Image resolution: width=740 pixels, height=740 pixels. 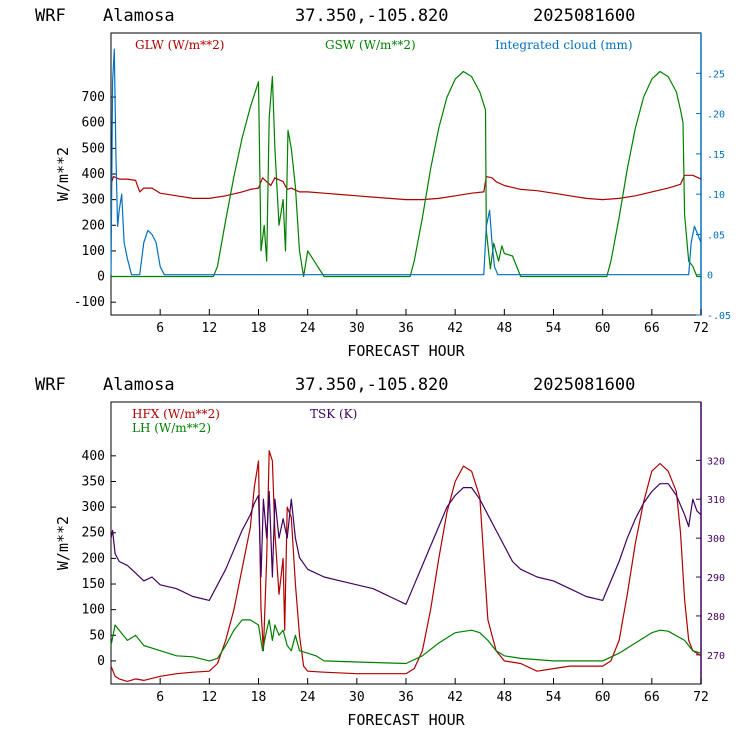 What do you see at coordinates (139, 385) in the screenshot?
I see `panel2-station: Alamosa` at bounding box center [139, 385].